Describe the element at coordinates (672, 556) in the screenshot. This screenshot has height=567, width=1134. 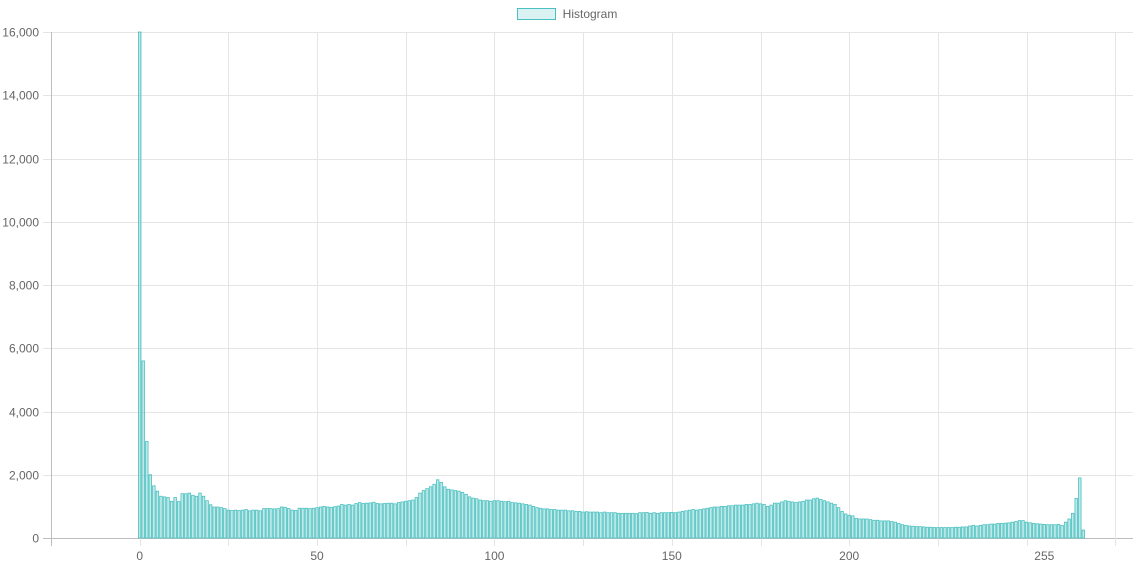
I see `x-tick-label: 150` at that location.